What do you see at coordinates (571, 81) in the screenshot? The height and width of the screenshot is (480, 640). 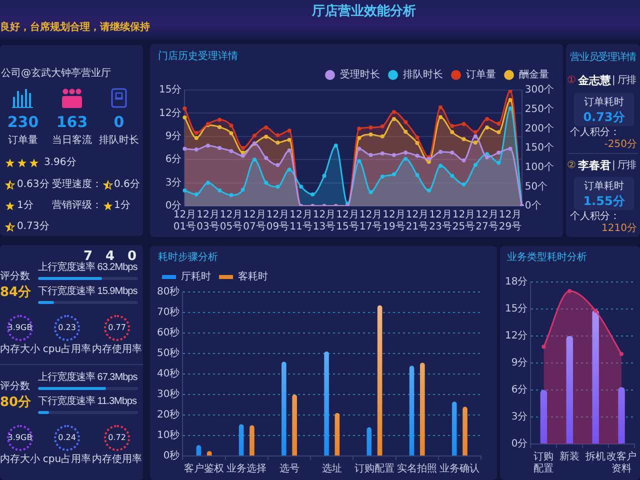 I see `text: ①` at bounding box center [571, 81].